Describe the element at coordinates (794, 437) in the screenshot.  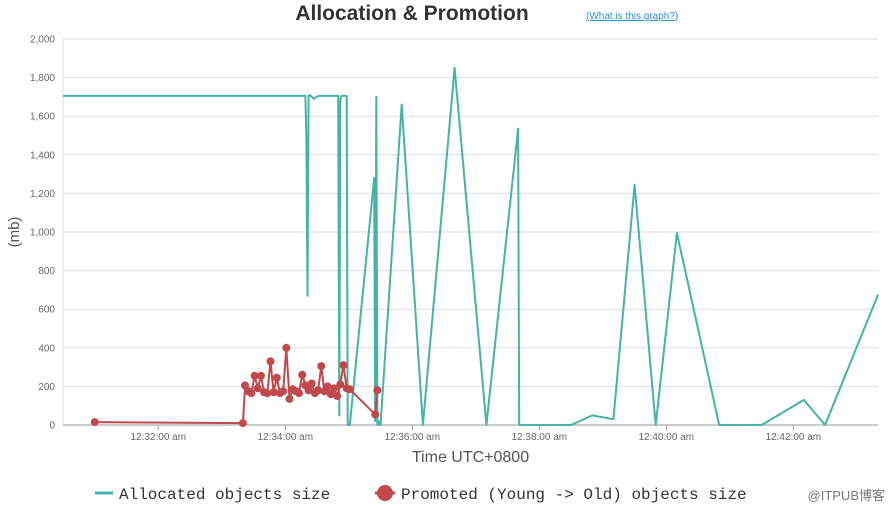
I see `x-tick-label: 12:42:00 am` at that location.